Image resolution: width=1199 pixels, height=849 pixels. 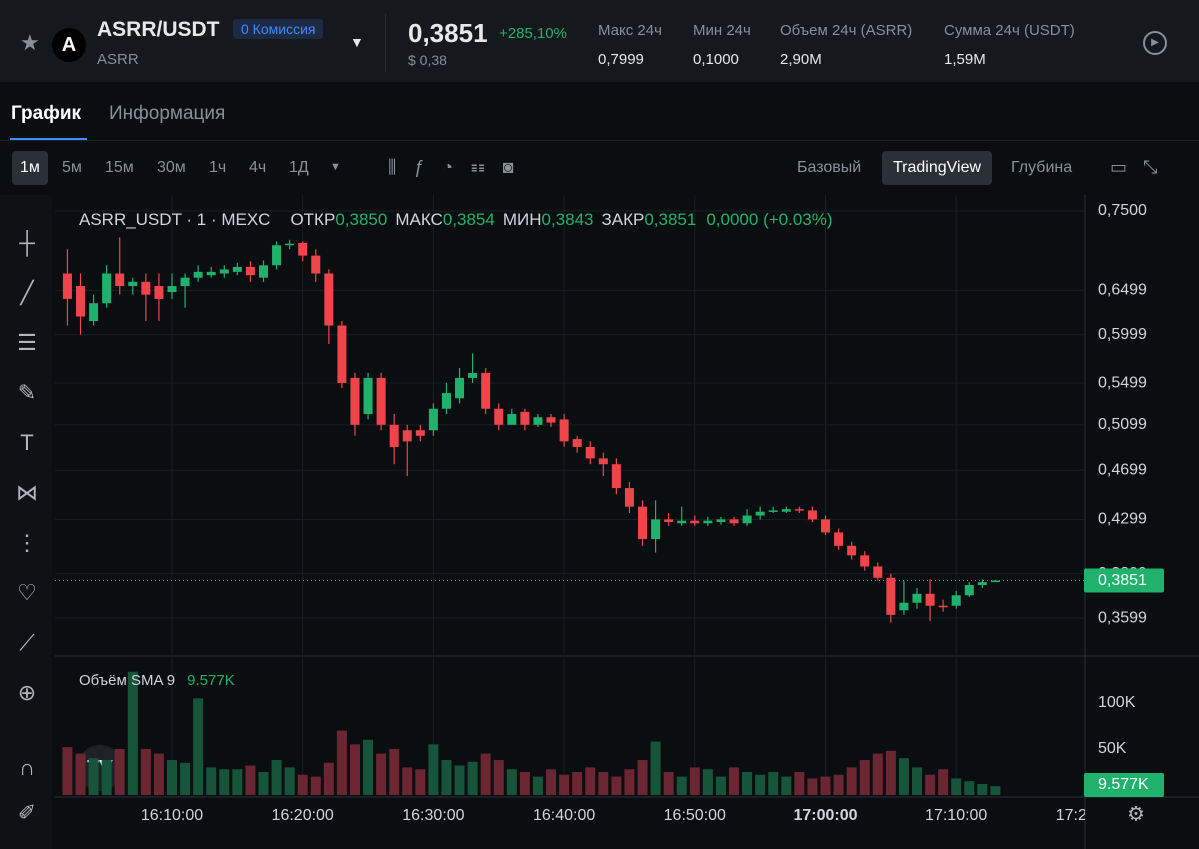 I want to click on legend-value: 0,3843, so click(x=567, y=219).